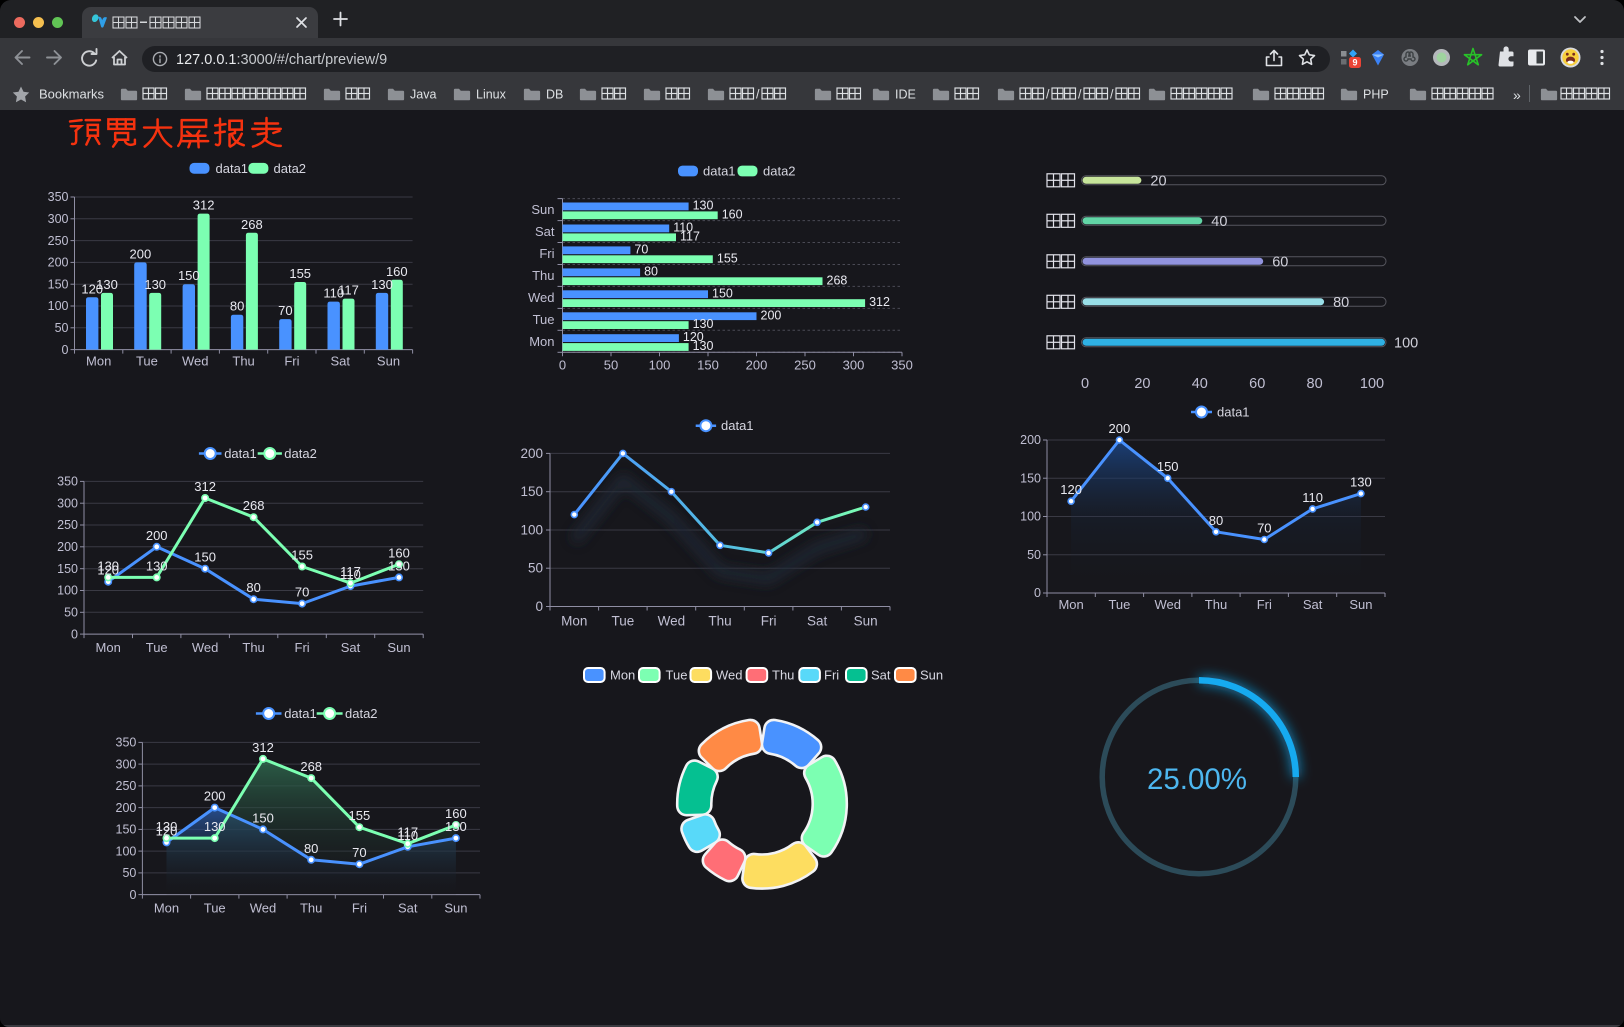 The height and width of the screenshot is (1027, 1624). I want to click on svg-text: Bookmarks, so click(72, 94).